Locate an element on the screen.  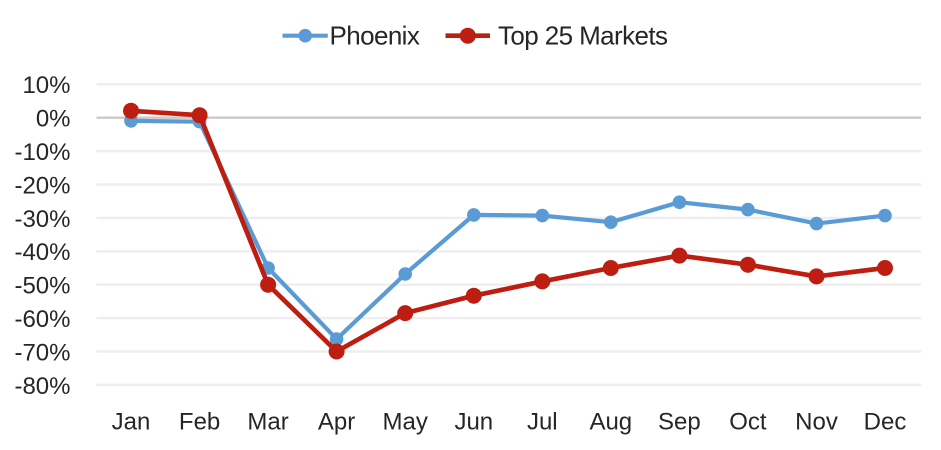
svg-text: -20% is located at coordinates (42, 185).